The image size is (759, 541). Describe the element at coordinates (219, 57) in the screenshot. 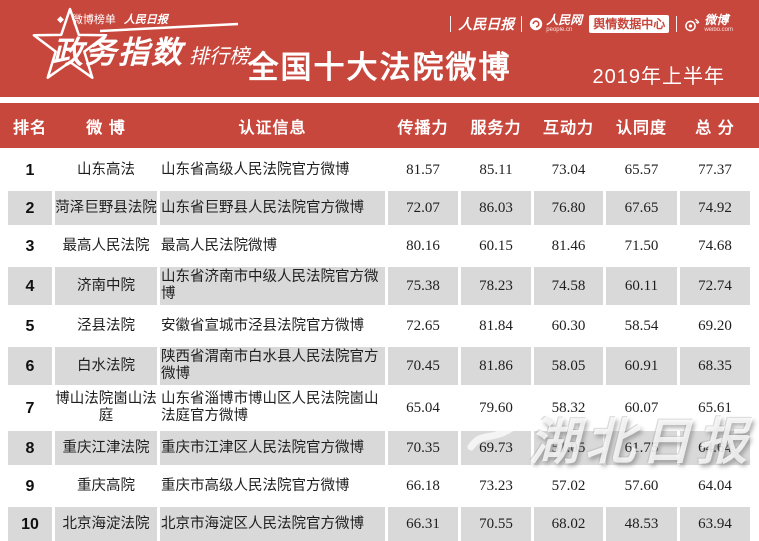

I see `logo-sub-text: 排行榜` at that location.